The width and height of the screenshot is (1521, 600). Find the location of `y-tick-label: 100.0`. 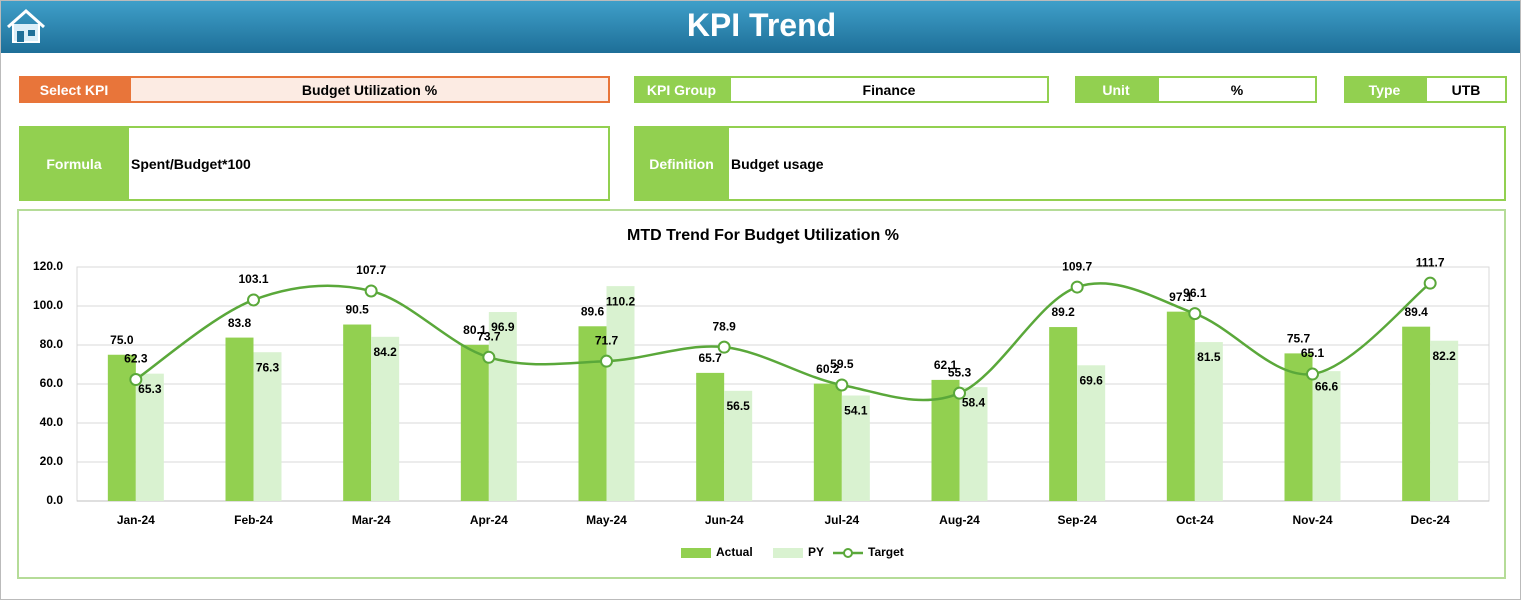

y-tick-label: 100.0 is located at coordinates (48, 305).